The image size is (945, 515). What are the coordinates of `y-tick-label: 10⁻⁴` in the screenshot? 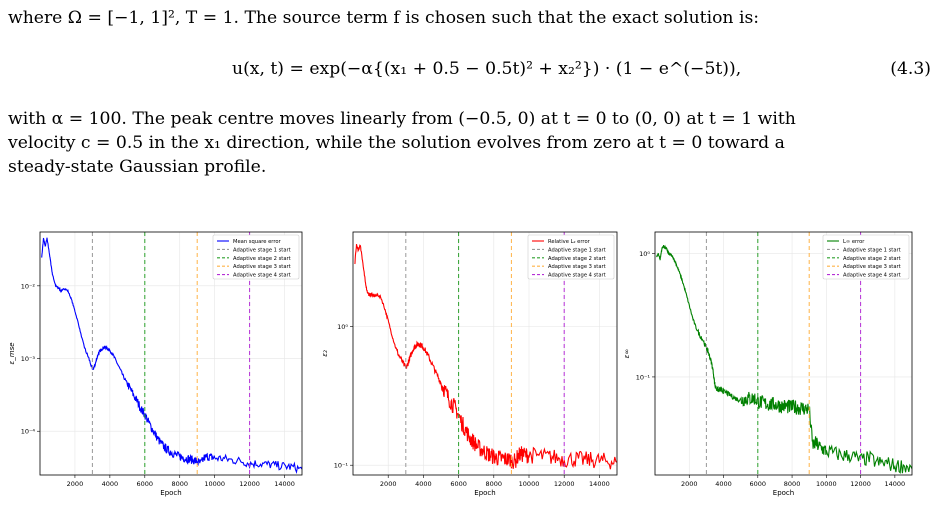 It's located at (28, 432).